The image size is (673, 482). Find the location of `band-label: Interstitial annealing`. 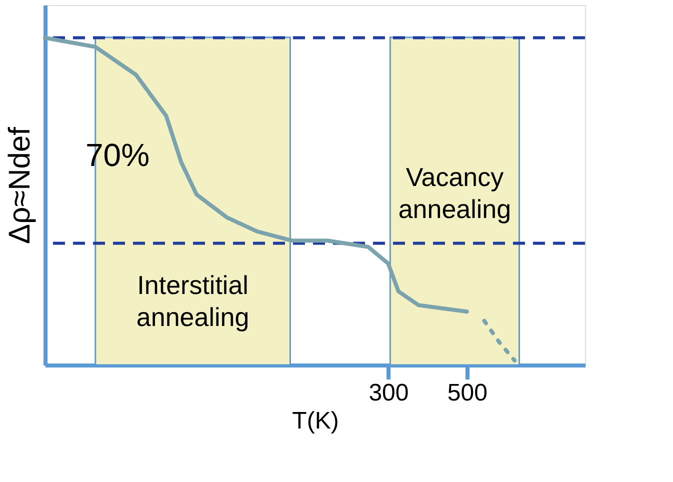

band-label: Interstitial annealing is located at coordinates (193, 301).